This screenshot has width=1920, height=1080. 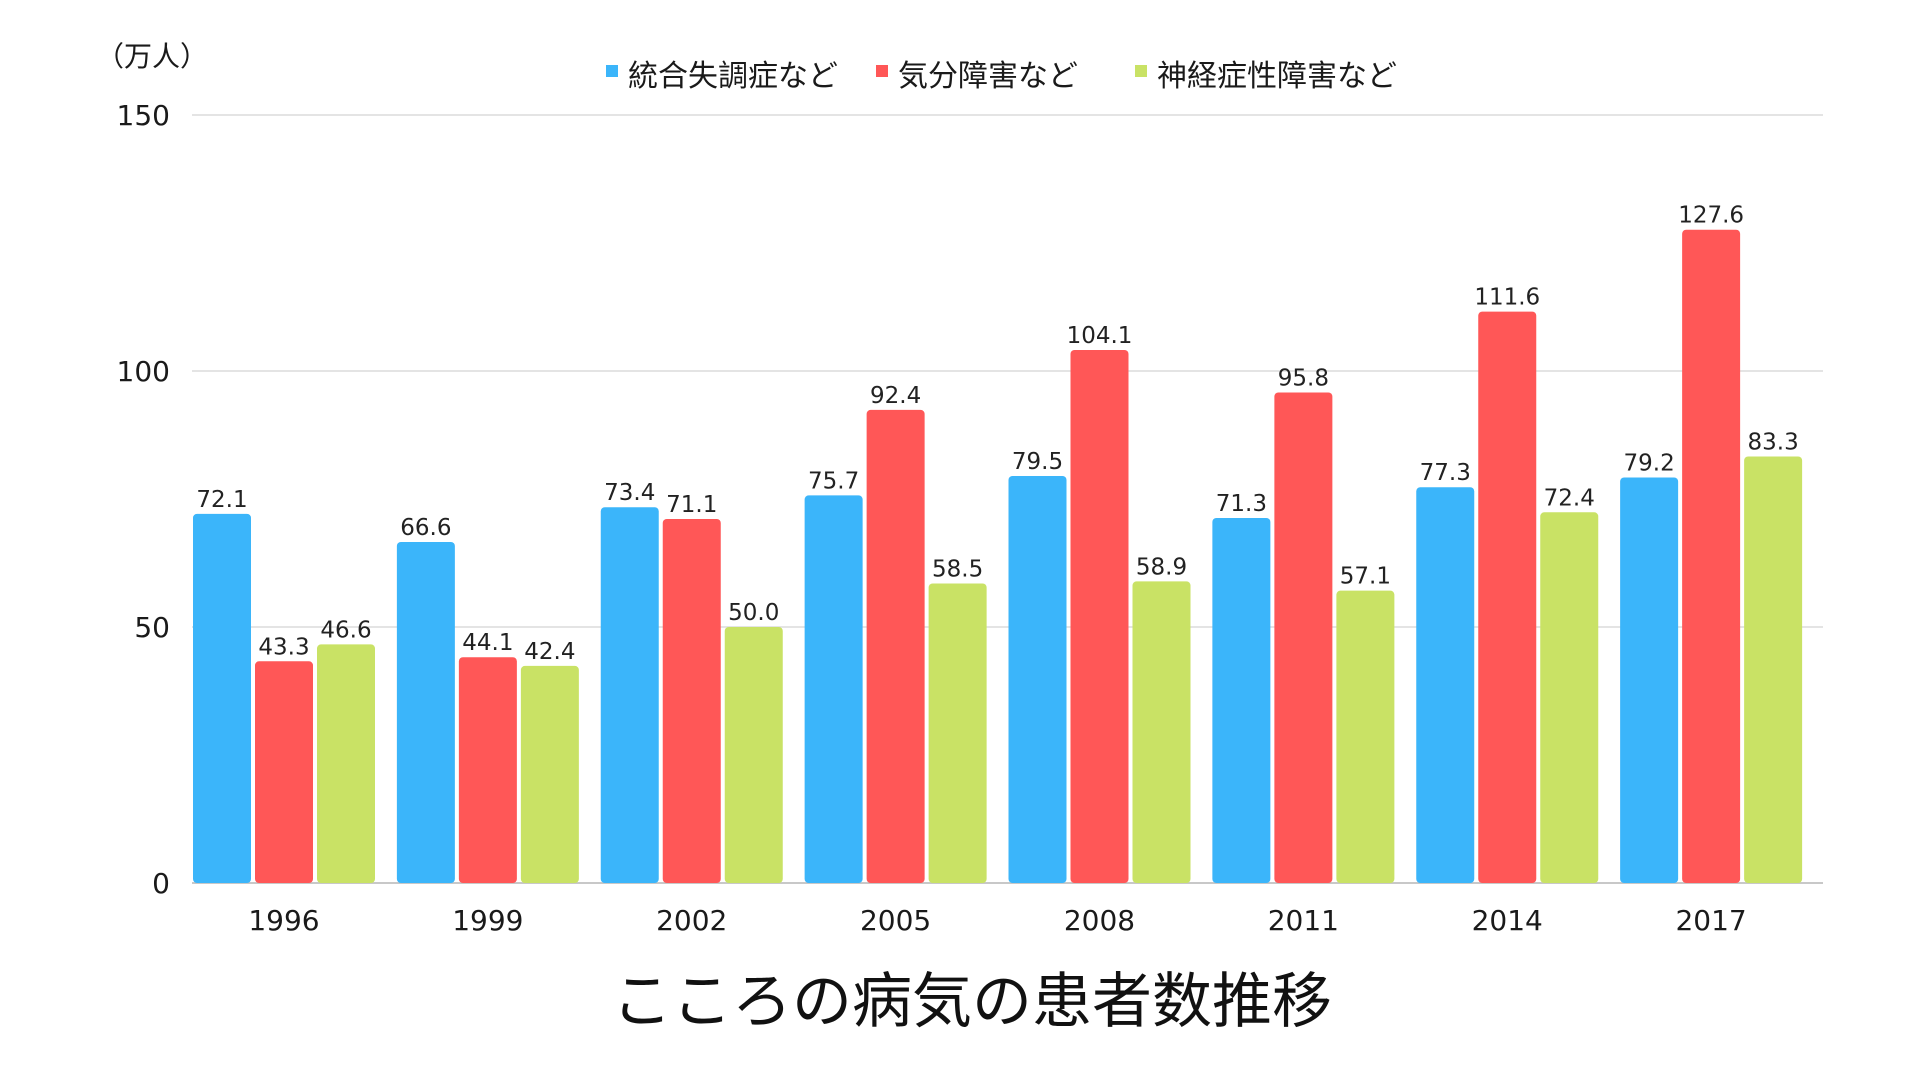 I want to click on data-label-2011-series-3: 57.1, so click(x=1365, y=577).